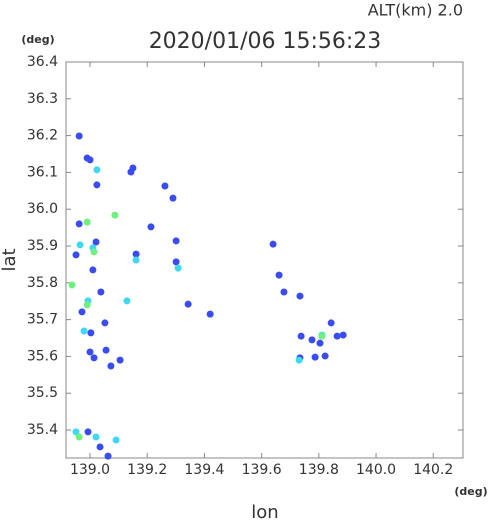  Describe the element at coordinates (319, 470) in the screenshot. I see `x-tick-label: 139.8` at that location.